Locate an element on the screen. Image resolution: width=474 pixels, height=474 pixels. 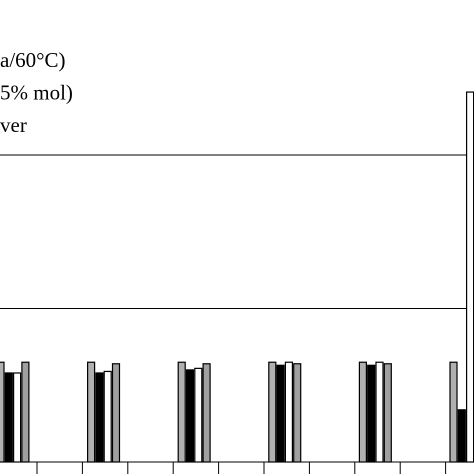
legend-label: a/60°C) is located at coordinates (33, 60).